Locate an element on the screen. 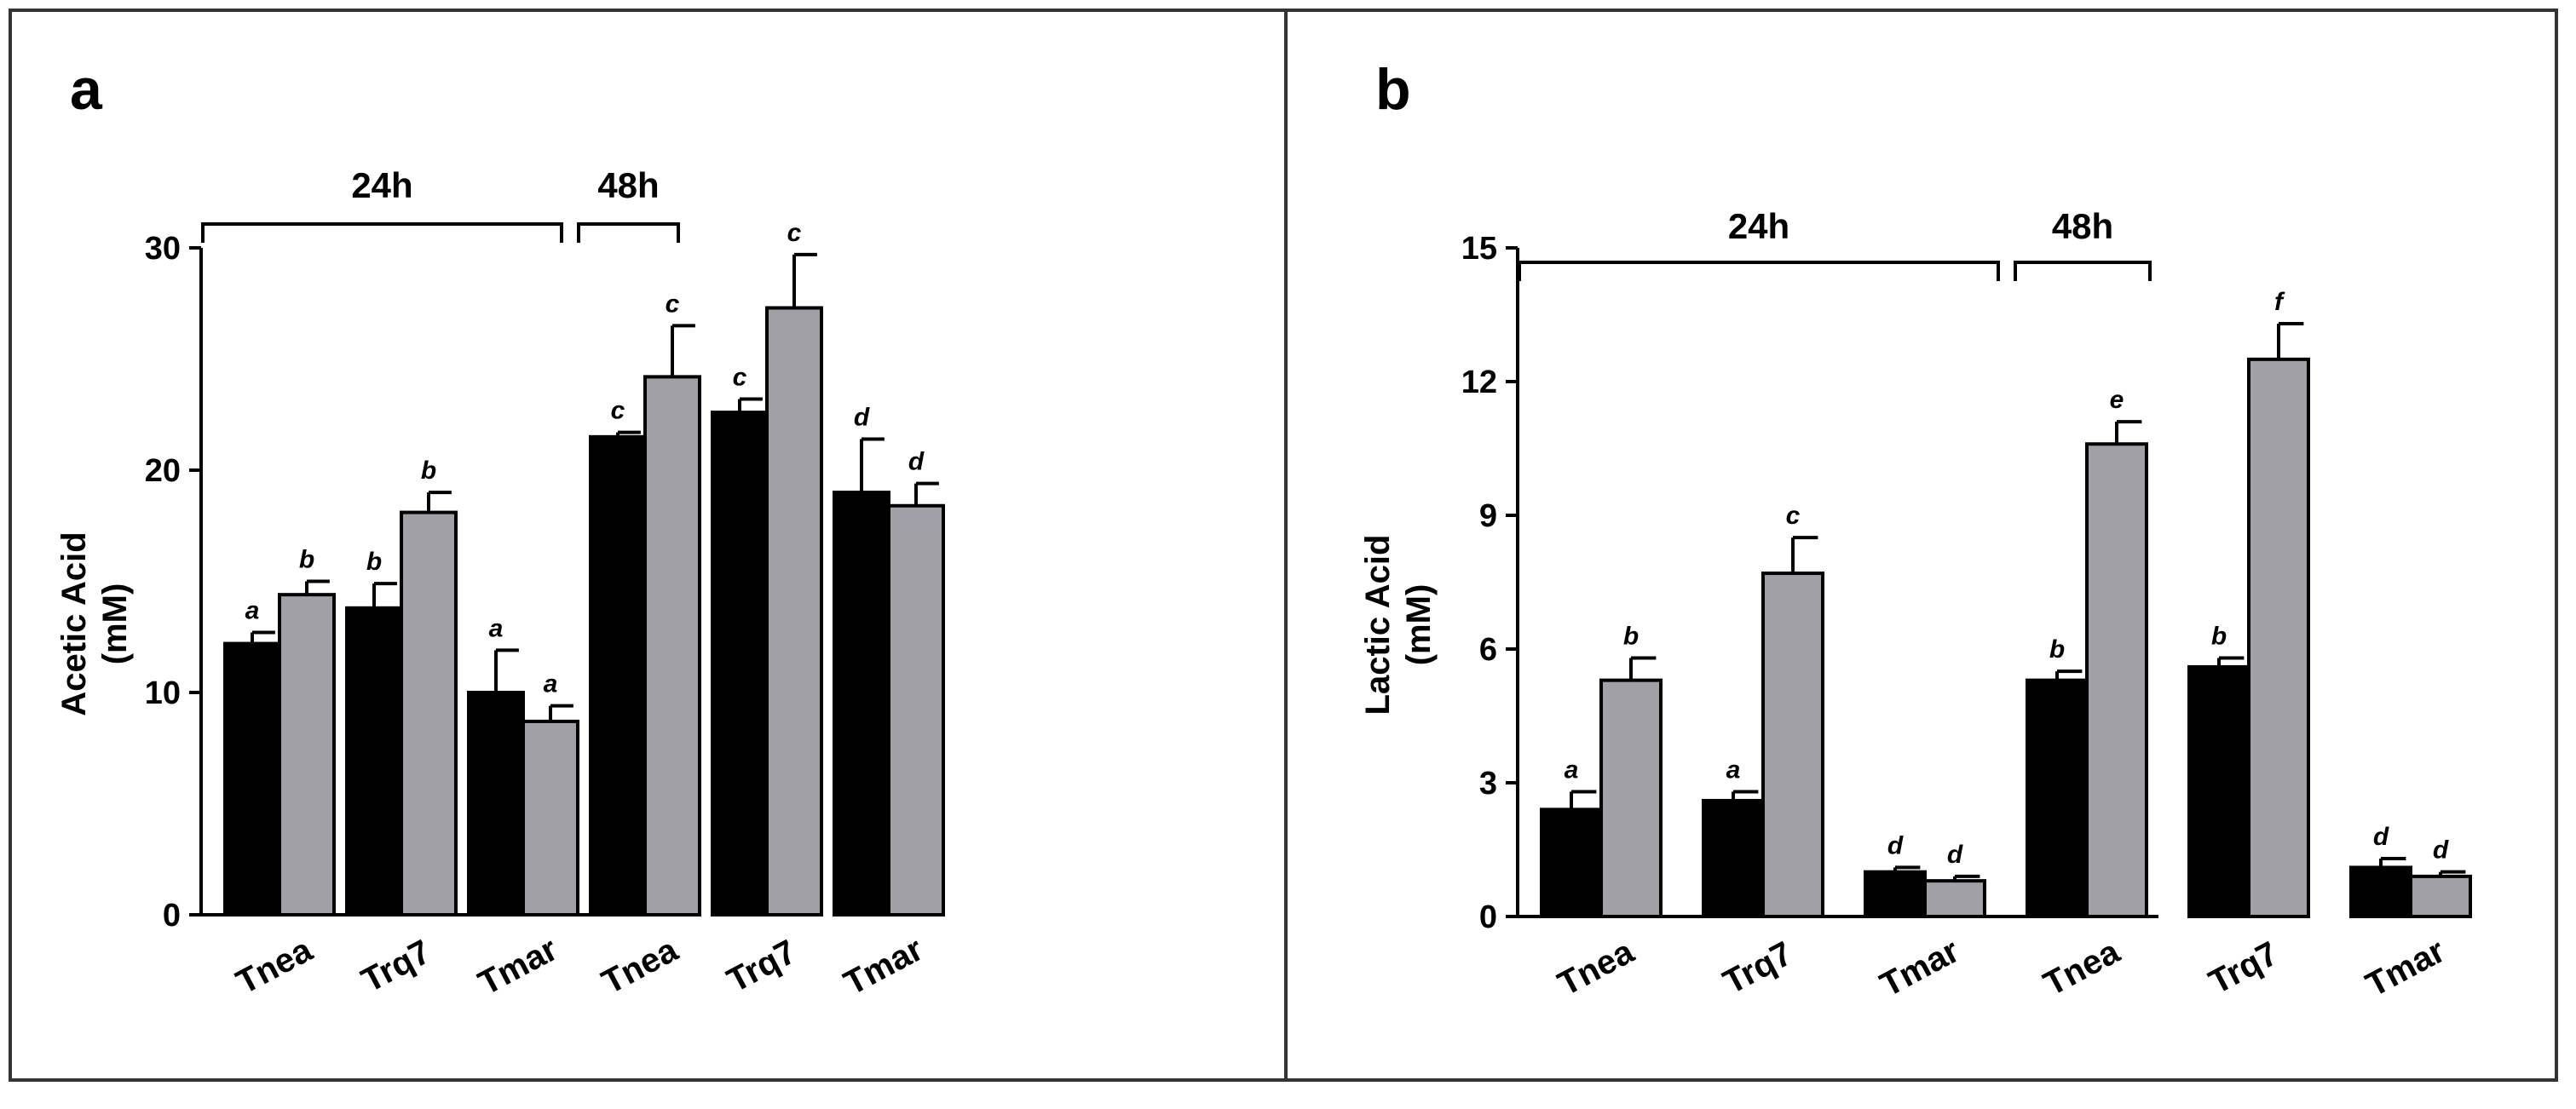 The image size is (2576, 1109). panel-label: b is located at coordinates (1393, 89).